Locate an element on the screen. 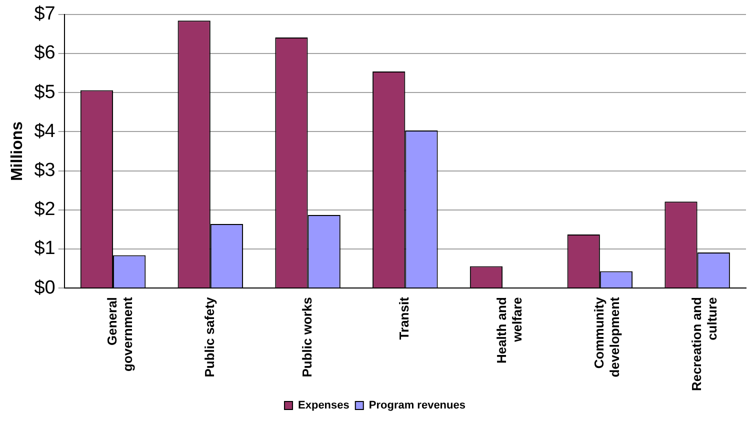 This screenshot has height=421, width=752. y-tick-label: $6 is located at coordinates (45, 53).